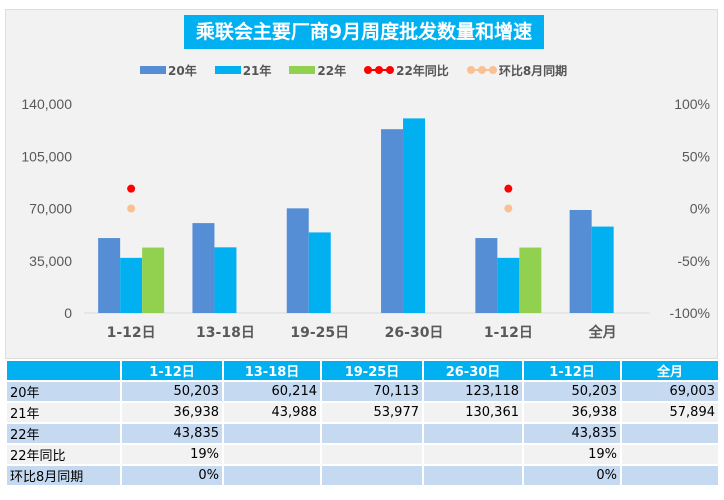  What do you see at coordinates (63, 412) in the screenshot?
I see `row-label: 21年` at bounding box center [63, 412].